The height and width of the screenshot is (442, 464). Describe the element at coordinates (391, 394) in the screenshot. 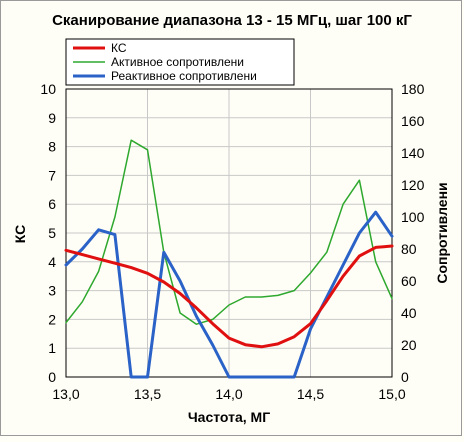

I see `x-tick-label: 15,0` at that location.